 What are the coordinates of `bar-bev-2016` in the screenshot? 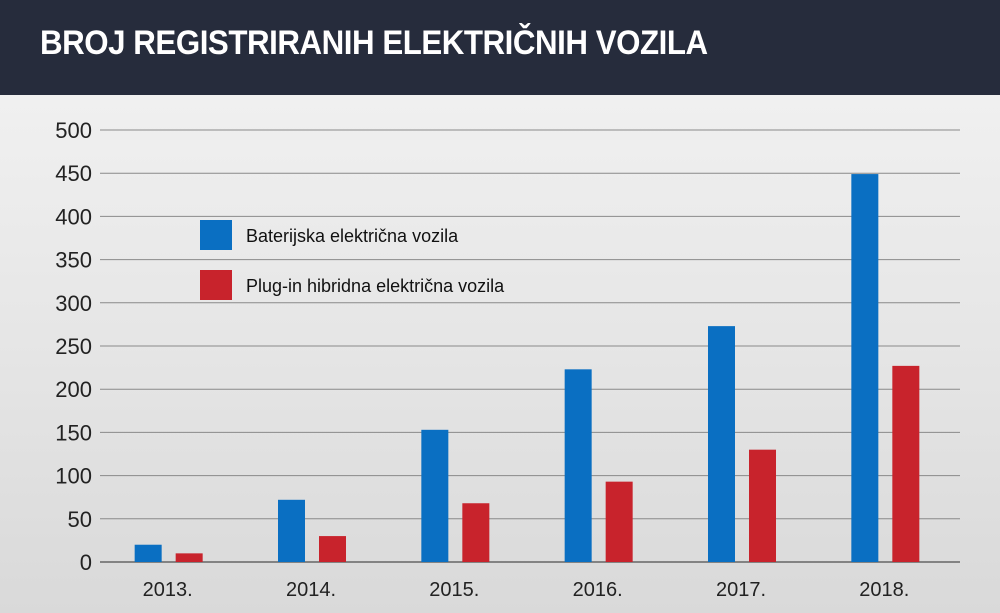 It's located at (578, 465).